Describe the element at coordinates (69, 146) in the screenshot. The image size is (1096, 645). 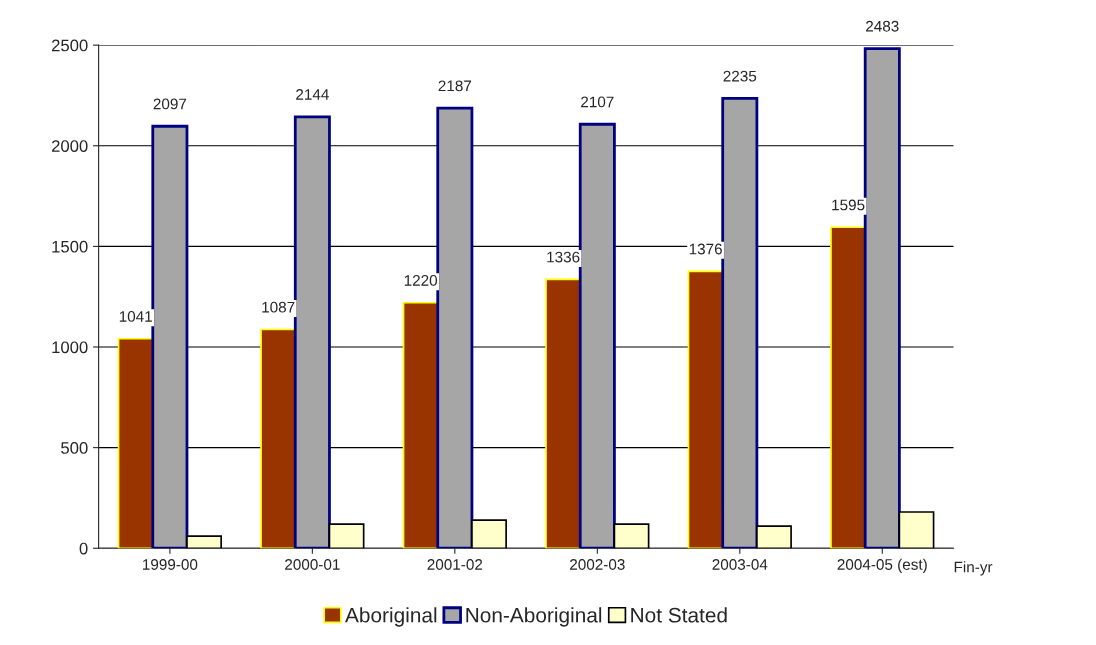
I see `y-tick-label: 2000` at that location.